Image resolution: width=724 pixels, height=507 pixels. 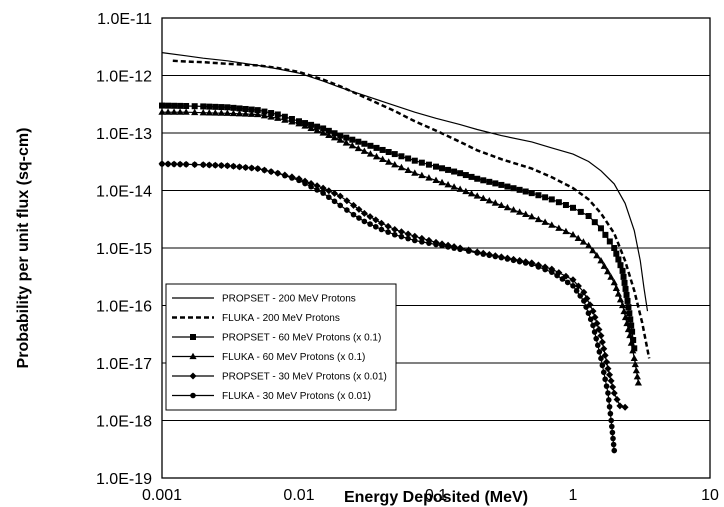 I want to click on y-axis-title: Probability per unit flux (sq-cm), so click(x=23, y=248).